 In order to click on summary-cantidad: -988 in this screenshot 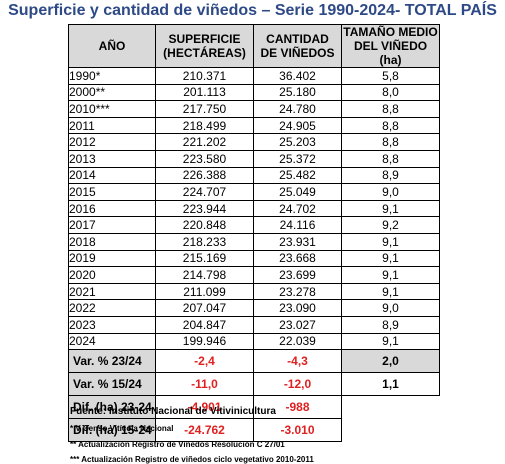, I will do `click(297, 407)`.